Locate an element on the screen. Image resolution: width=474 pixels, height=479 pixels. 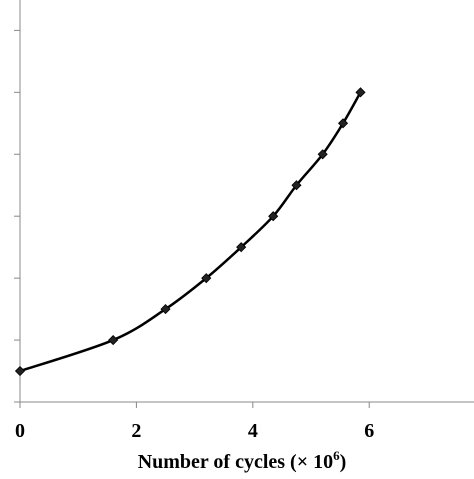
x-axis-label: Number of cycles (× 106) is located at coordinates (242, 460).